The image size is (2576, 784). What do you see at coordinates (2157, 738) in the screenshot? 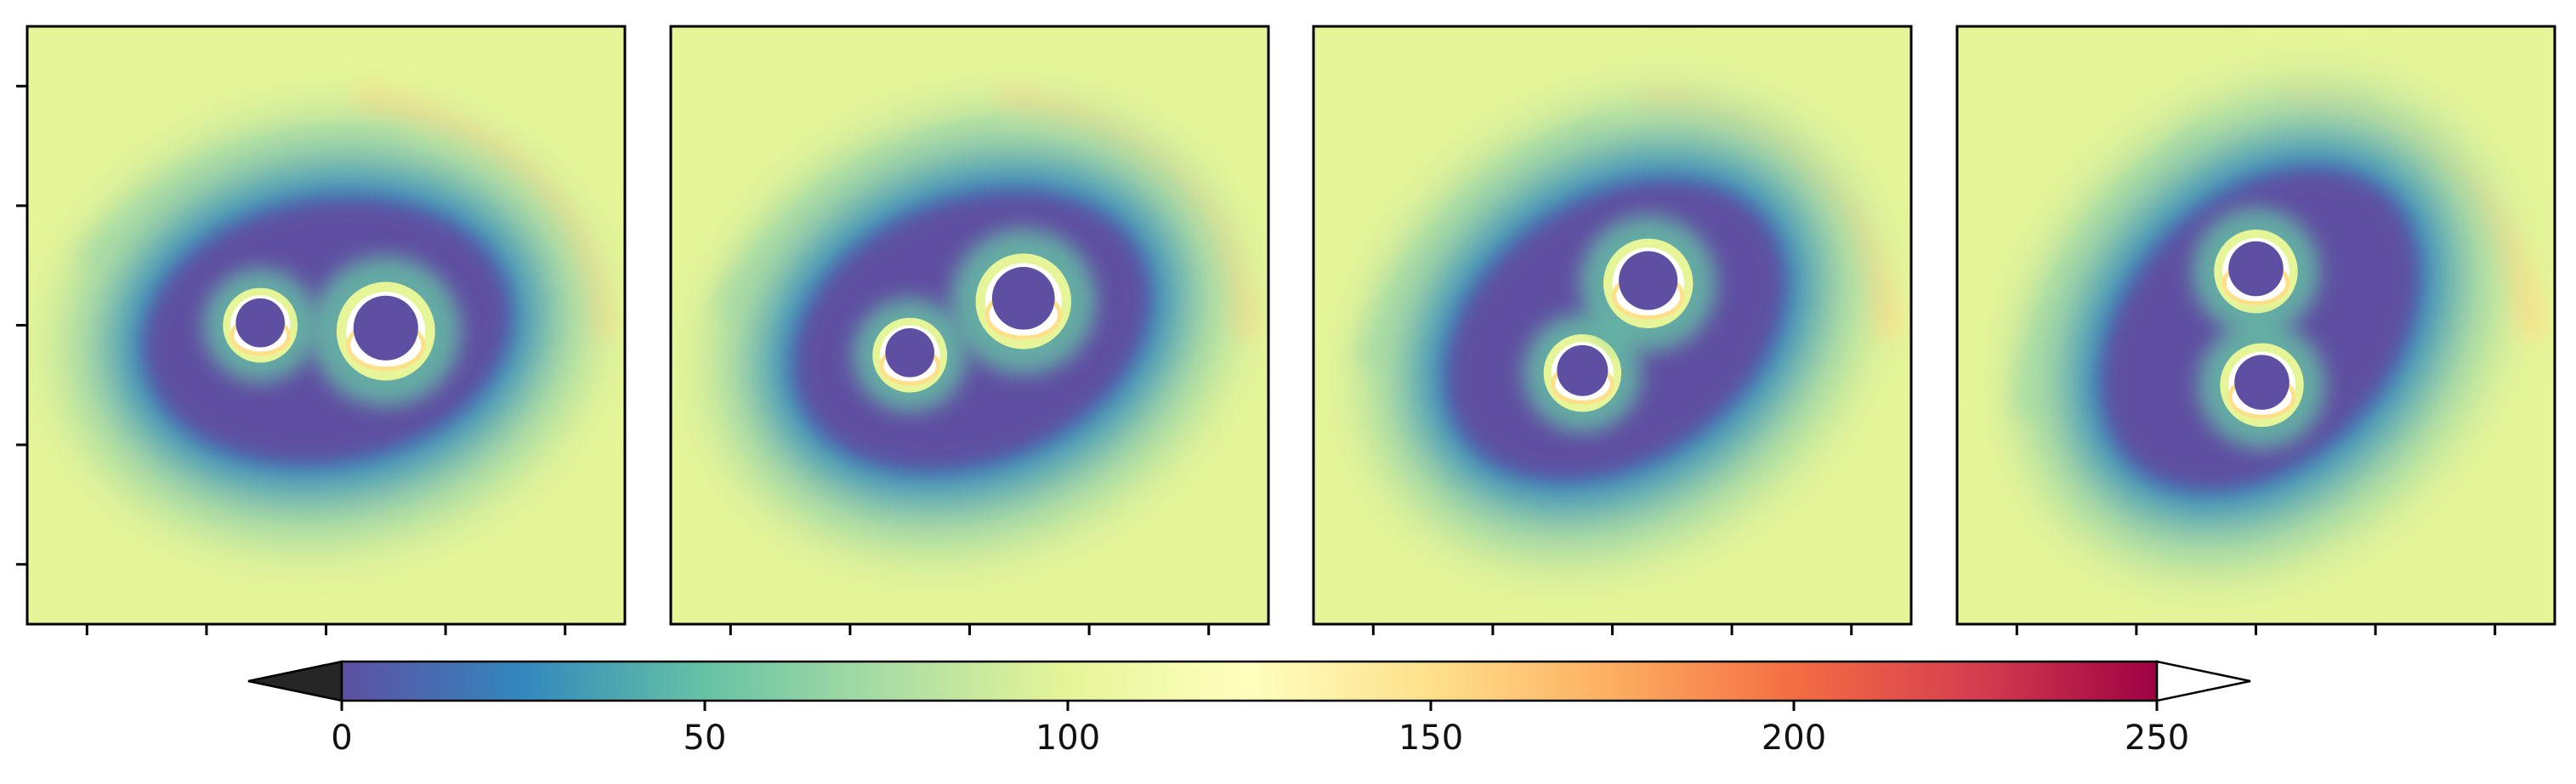
I see `colorbar-tick-label: 250` at bounding box center [2157, 738].